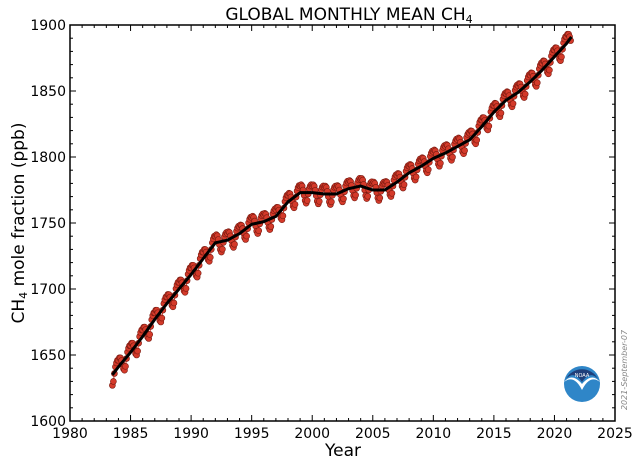 The image size is (636, 462). I want to click on y-tick-label: 1650, so click(48, 356).